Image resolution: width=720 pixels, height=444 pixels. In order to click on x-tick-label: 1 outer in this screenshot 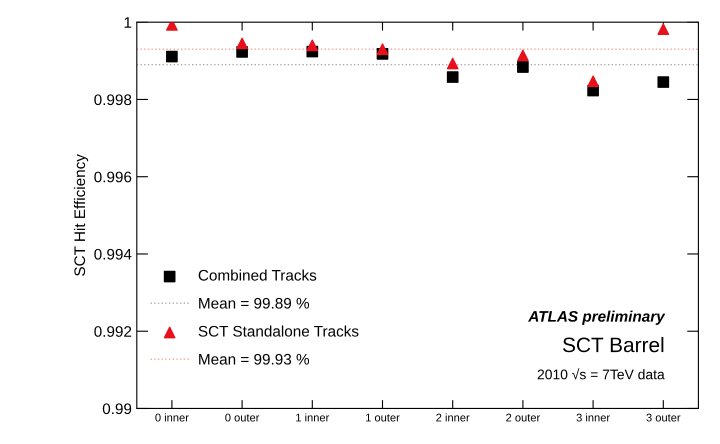, I will do `click(383, 418)`.